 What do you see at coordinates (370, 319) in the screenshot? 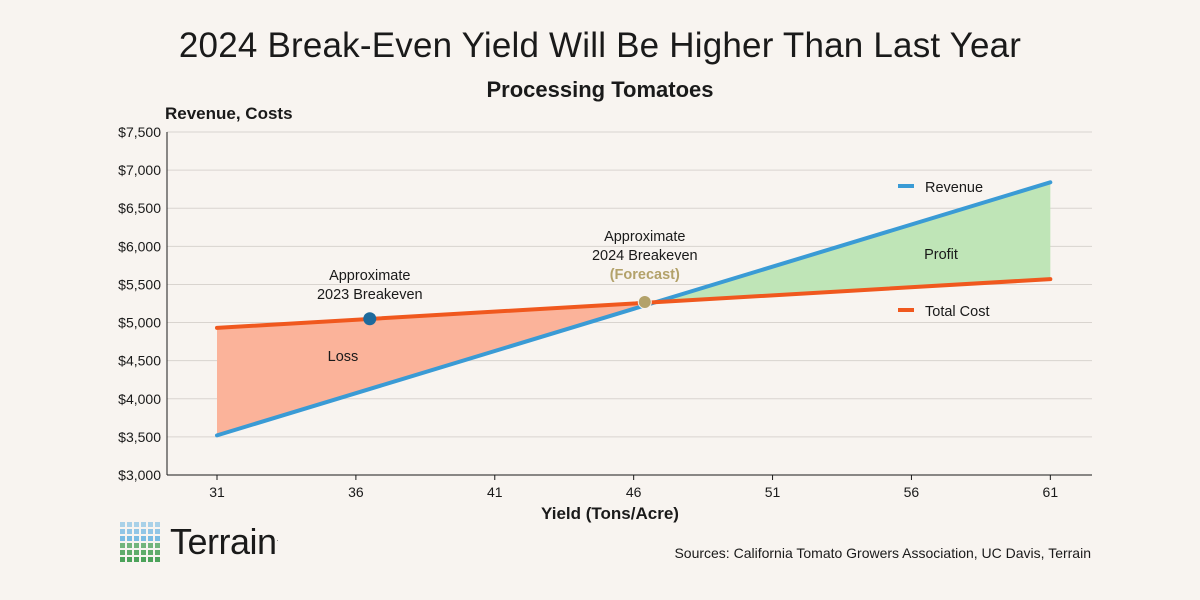
I see `breakeven-2023-point` at bounding box center [370, 319].